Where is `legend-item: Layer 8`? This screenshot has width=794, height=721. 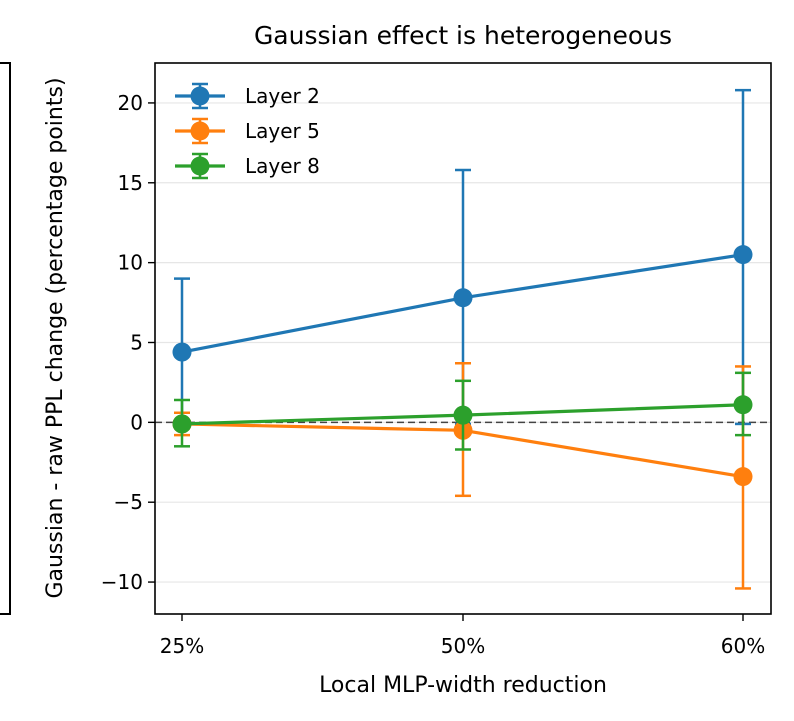 legend-item: Layer 8 is located at coordinates (247, 166).